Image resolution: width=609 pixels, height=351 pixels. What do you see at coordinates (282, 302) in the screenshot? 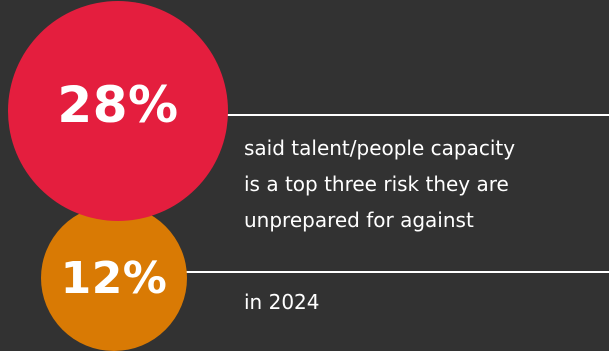
I see `stat-caption-12-percent: in 2024` at bounding box center [282, 302].